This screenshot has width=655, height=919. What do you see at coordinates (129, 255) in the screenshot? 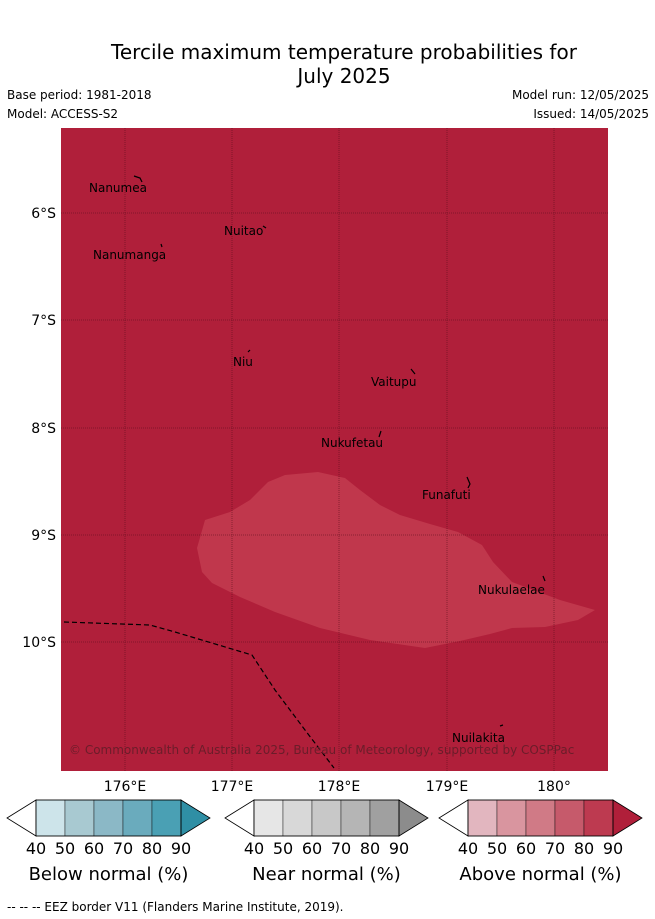
I see `island-label-nanumanga: Nanumanga` at bounding box center [129, 255].